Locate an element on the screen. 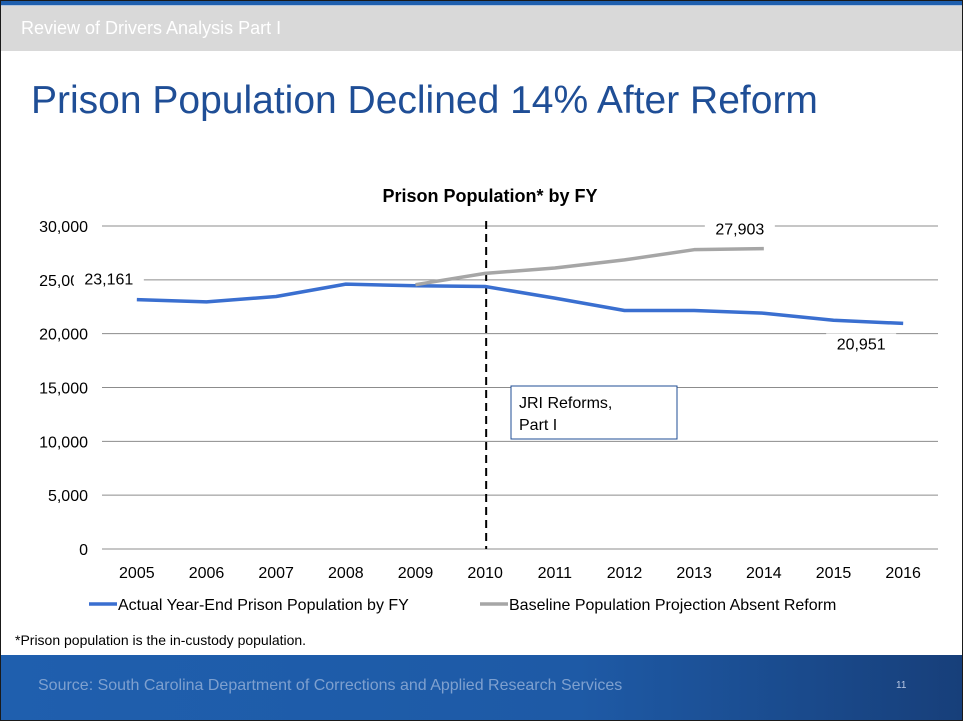  y-tick-label: 15,000 is located at coordinates (63, 389).